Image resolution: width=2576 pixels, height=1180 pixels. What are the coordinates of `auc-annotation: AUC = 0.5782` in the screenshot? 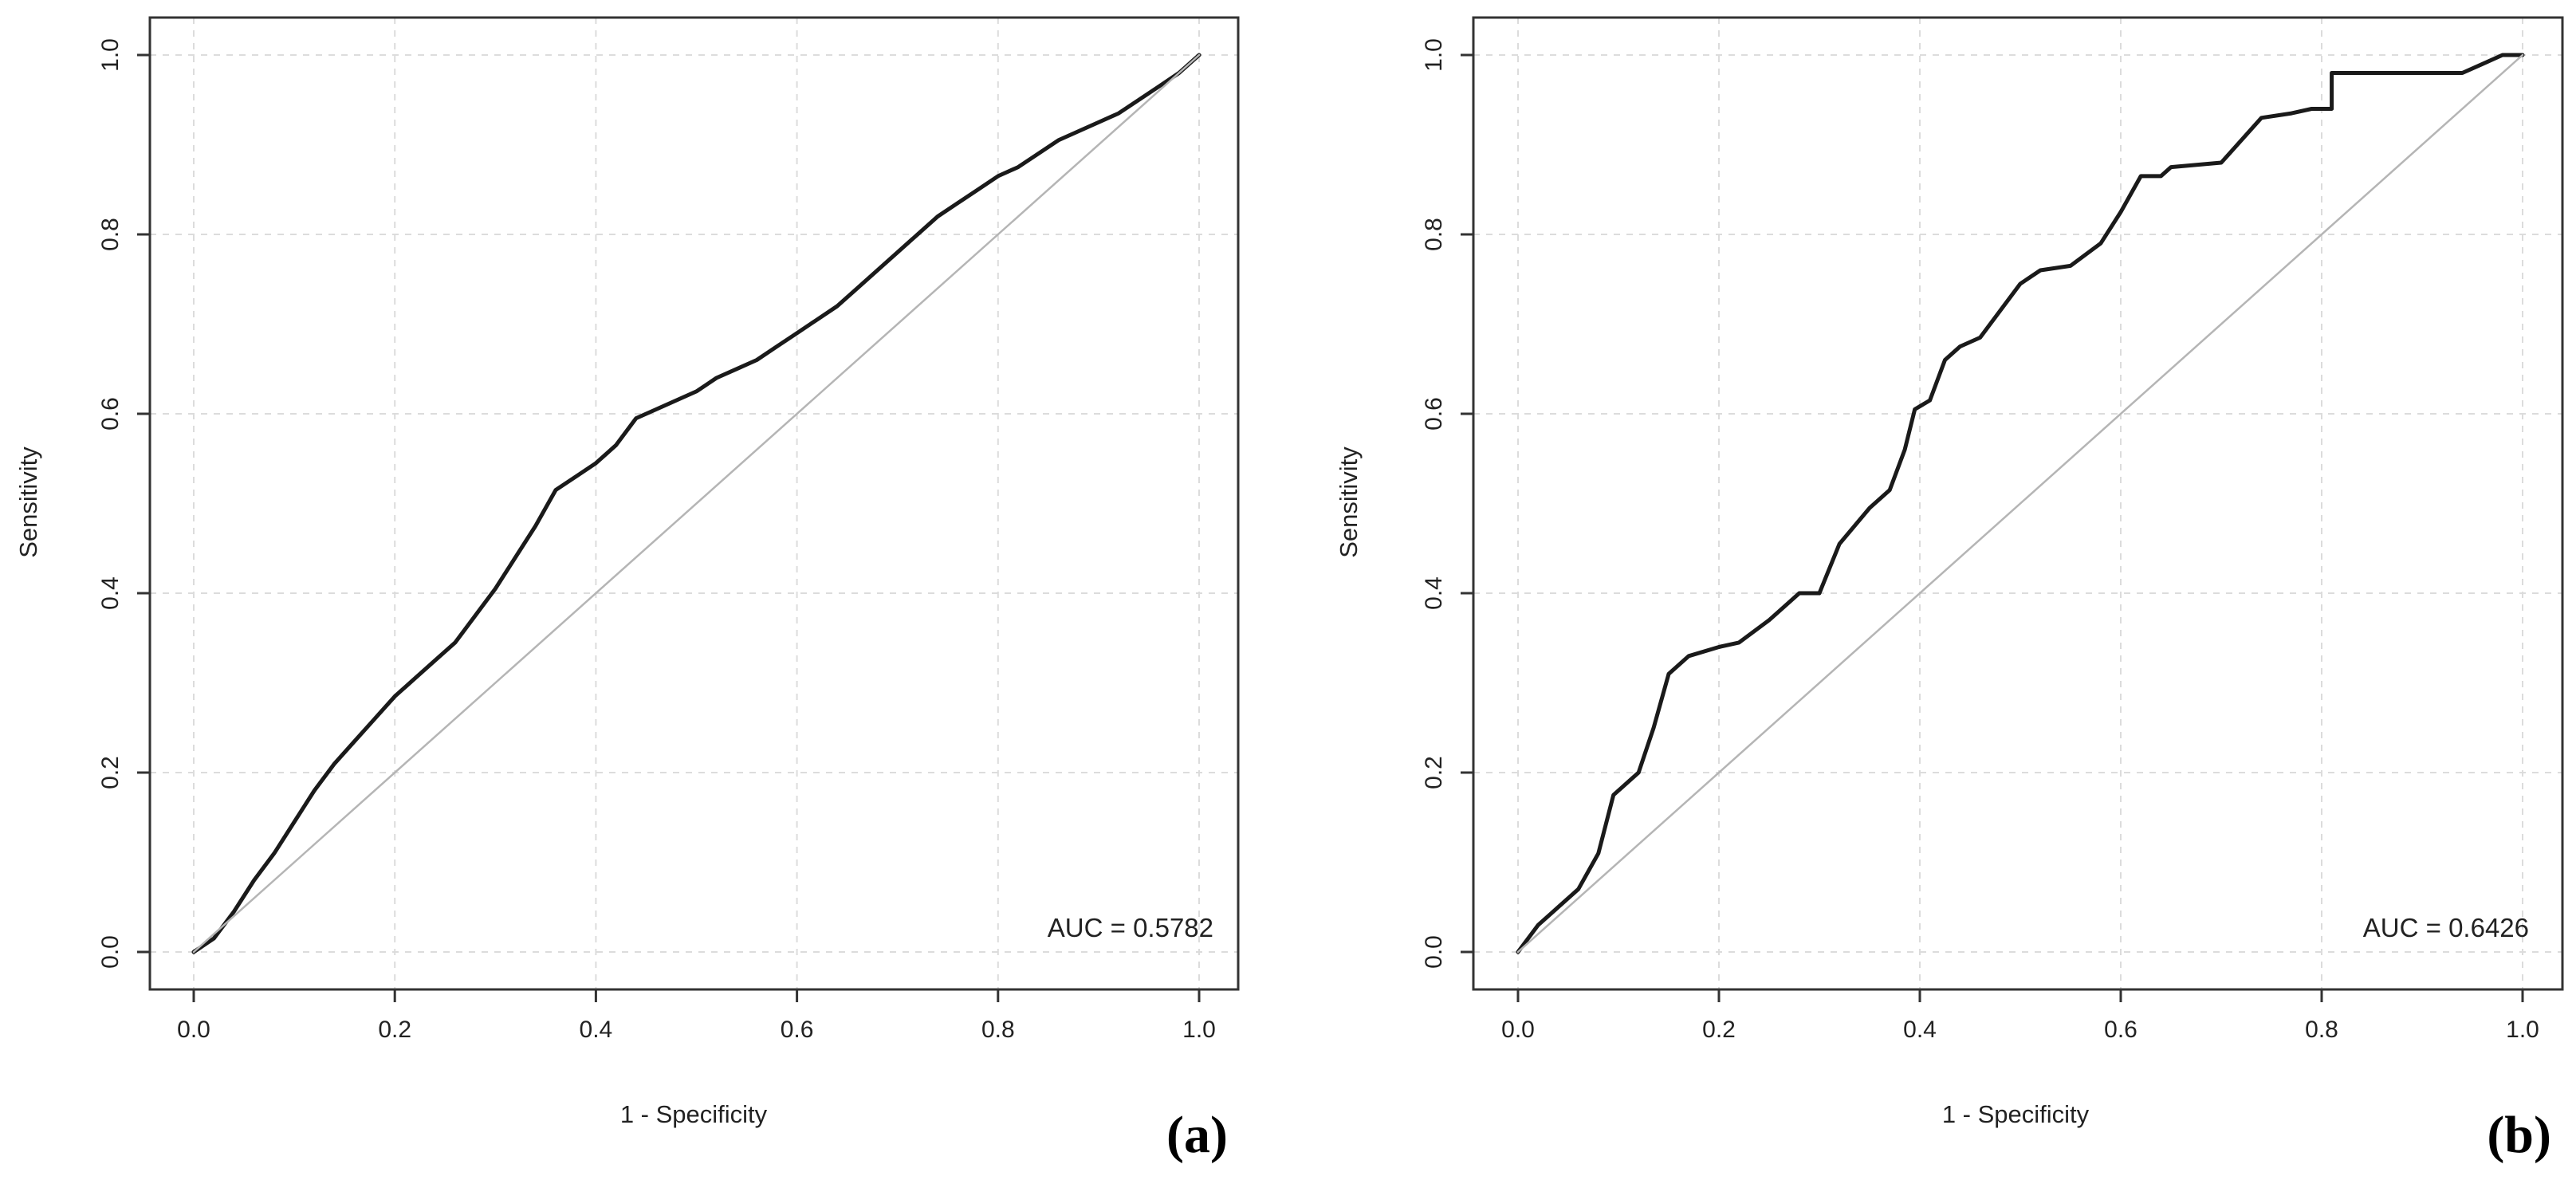 It's located at (1131, 927).